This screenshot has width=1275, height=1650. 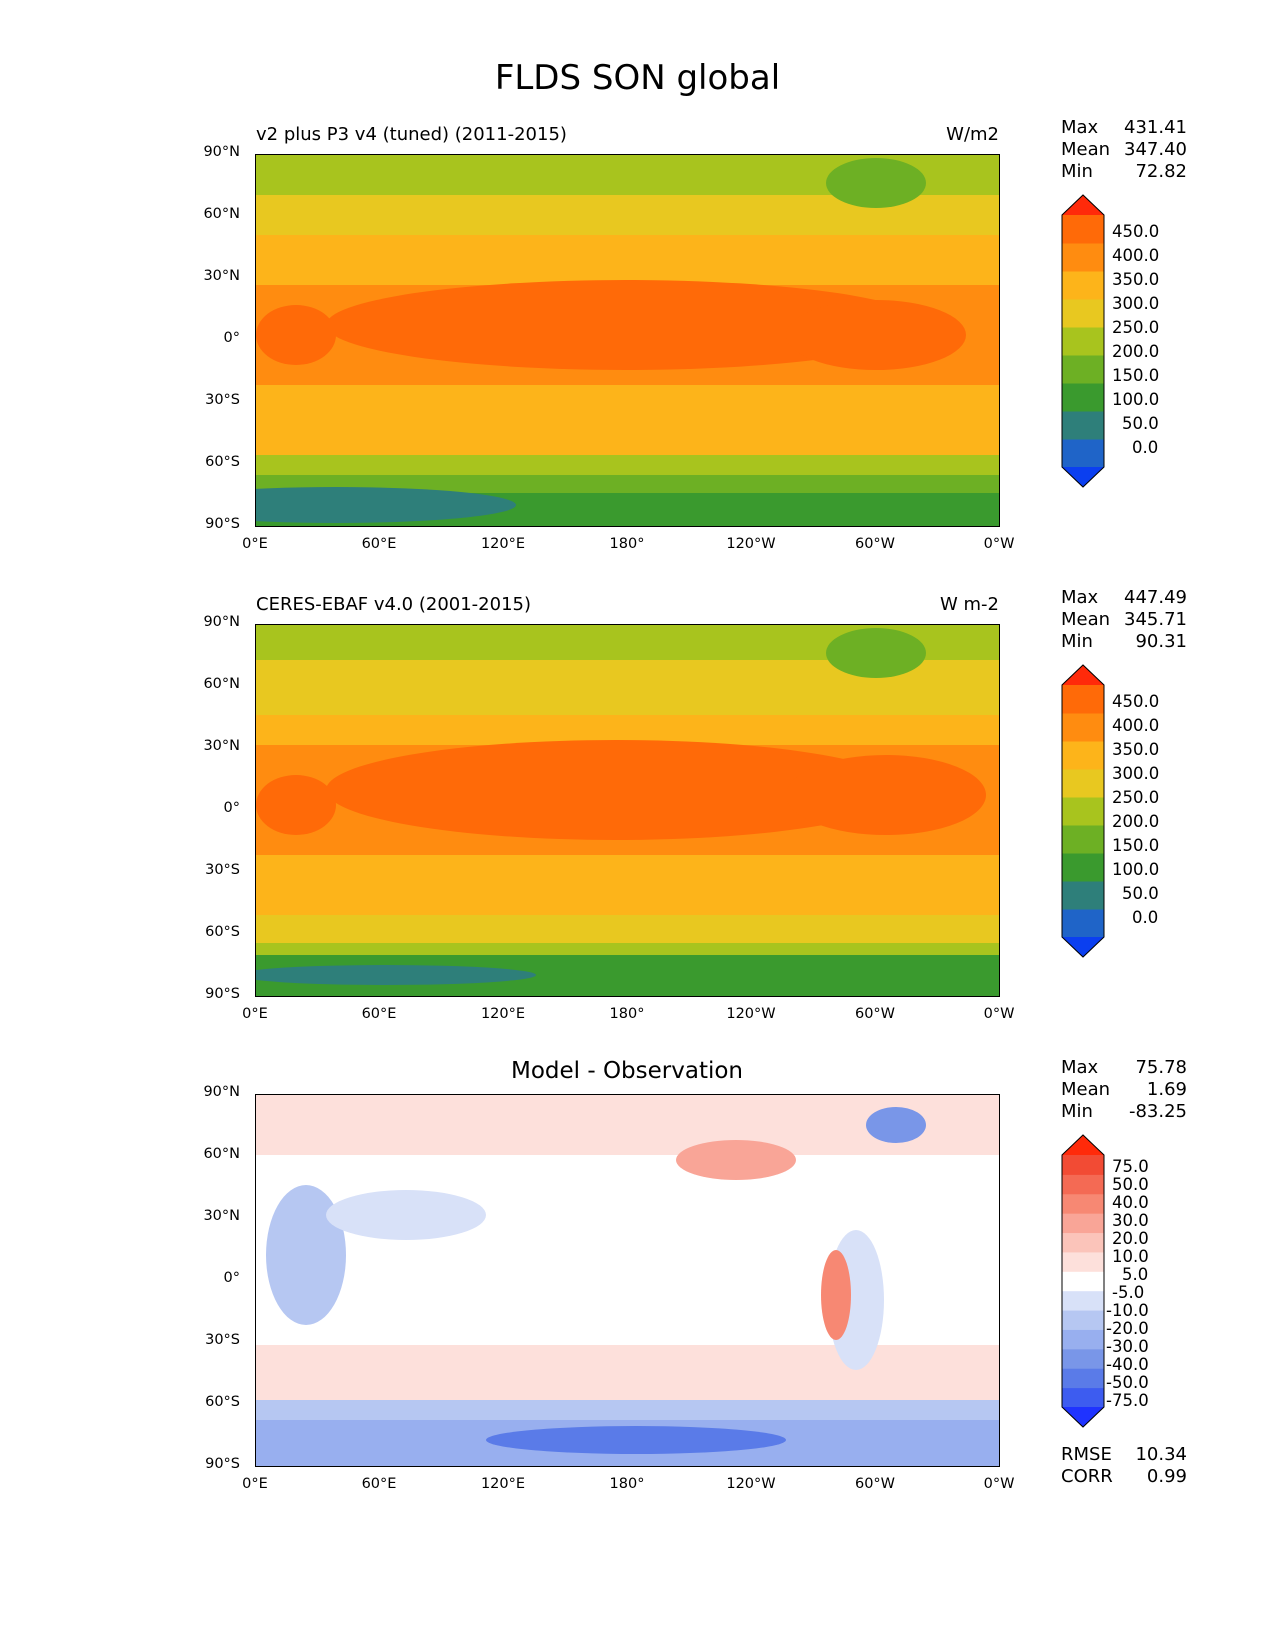 I want to click on panel1-colorbar, so click(x=1083, y=341).